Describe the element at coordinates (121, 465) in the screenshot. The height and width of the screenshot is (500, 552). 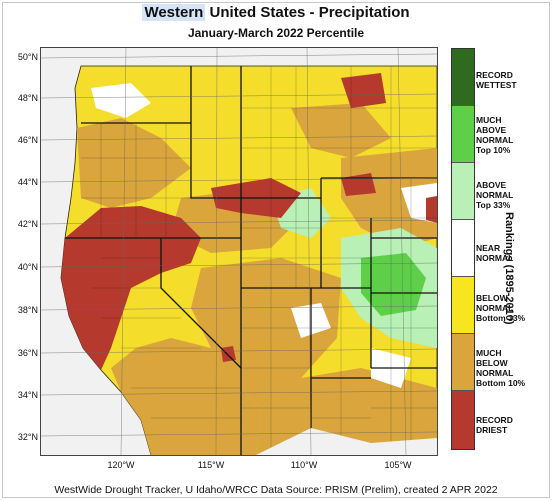
I see `lon-label-120: 120°W` at that location.